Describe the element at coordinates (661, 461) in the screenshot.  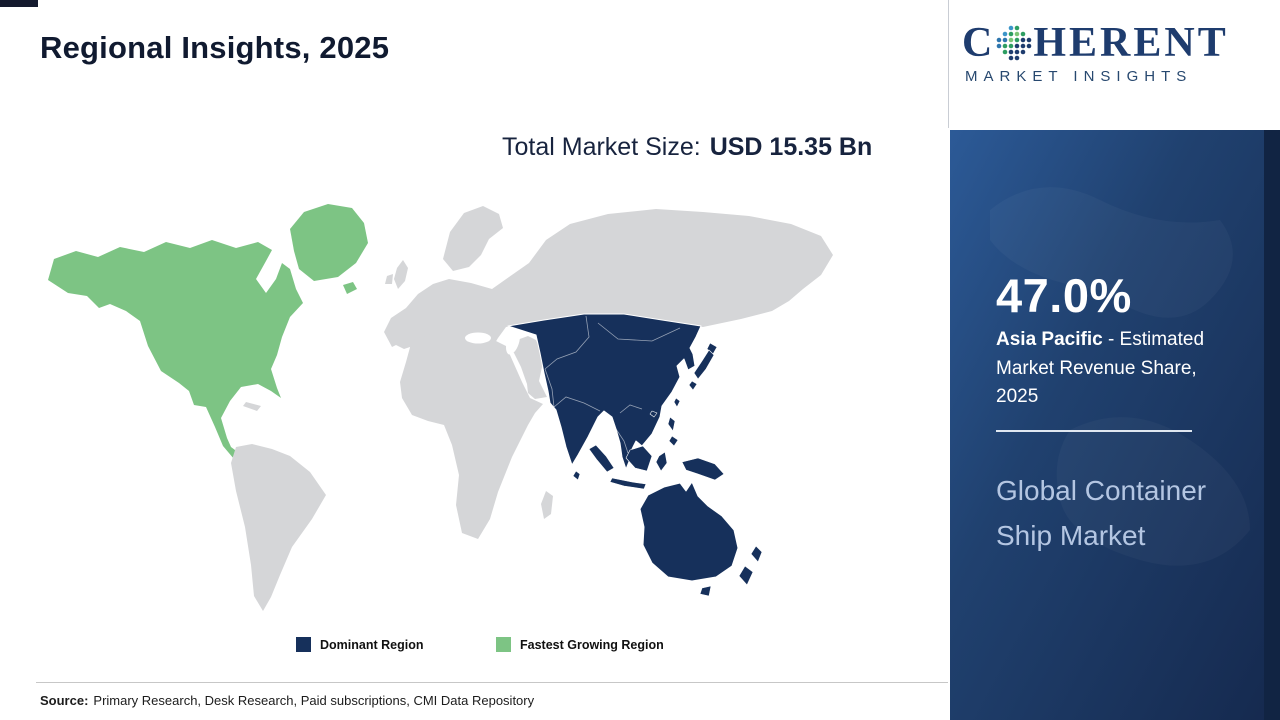
I see `map-sulawesi` at that location.